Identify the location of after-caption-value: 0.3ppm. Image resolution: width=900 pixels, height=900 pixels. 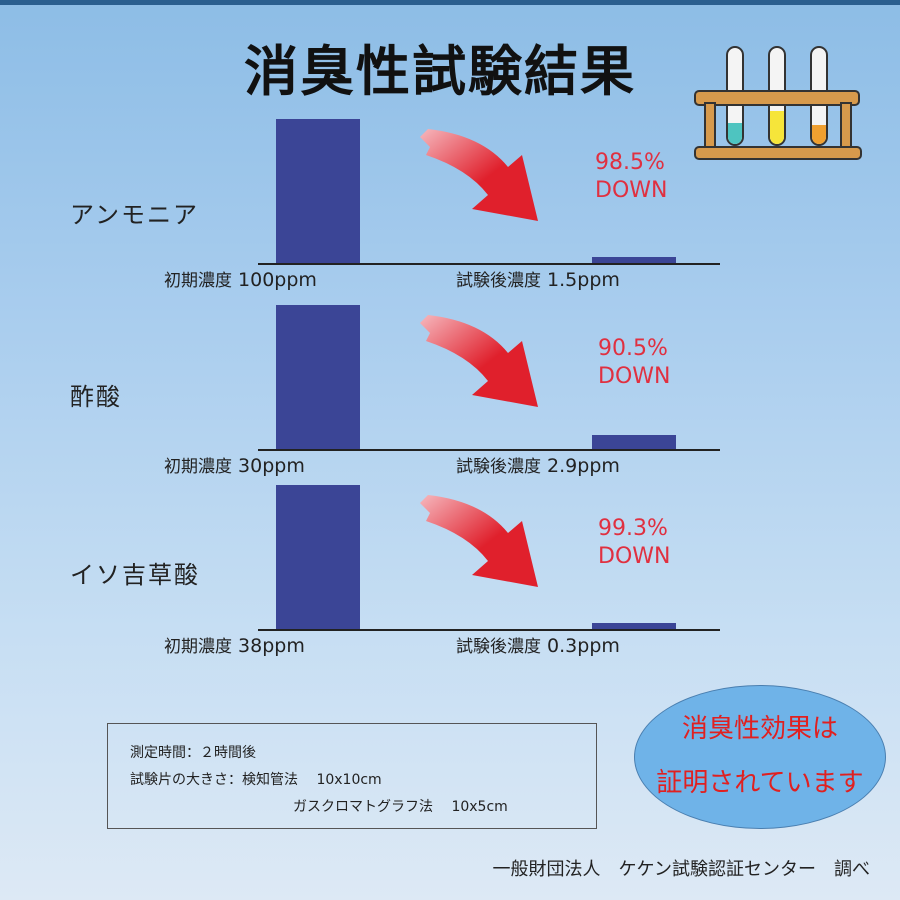
(583, 646).